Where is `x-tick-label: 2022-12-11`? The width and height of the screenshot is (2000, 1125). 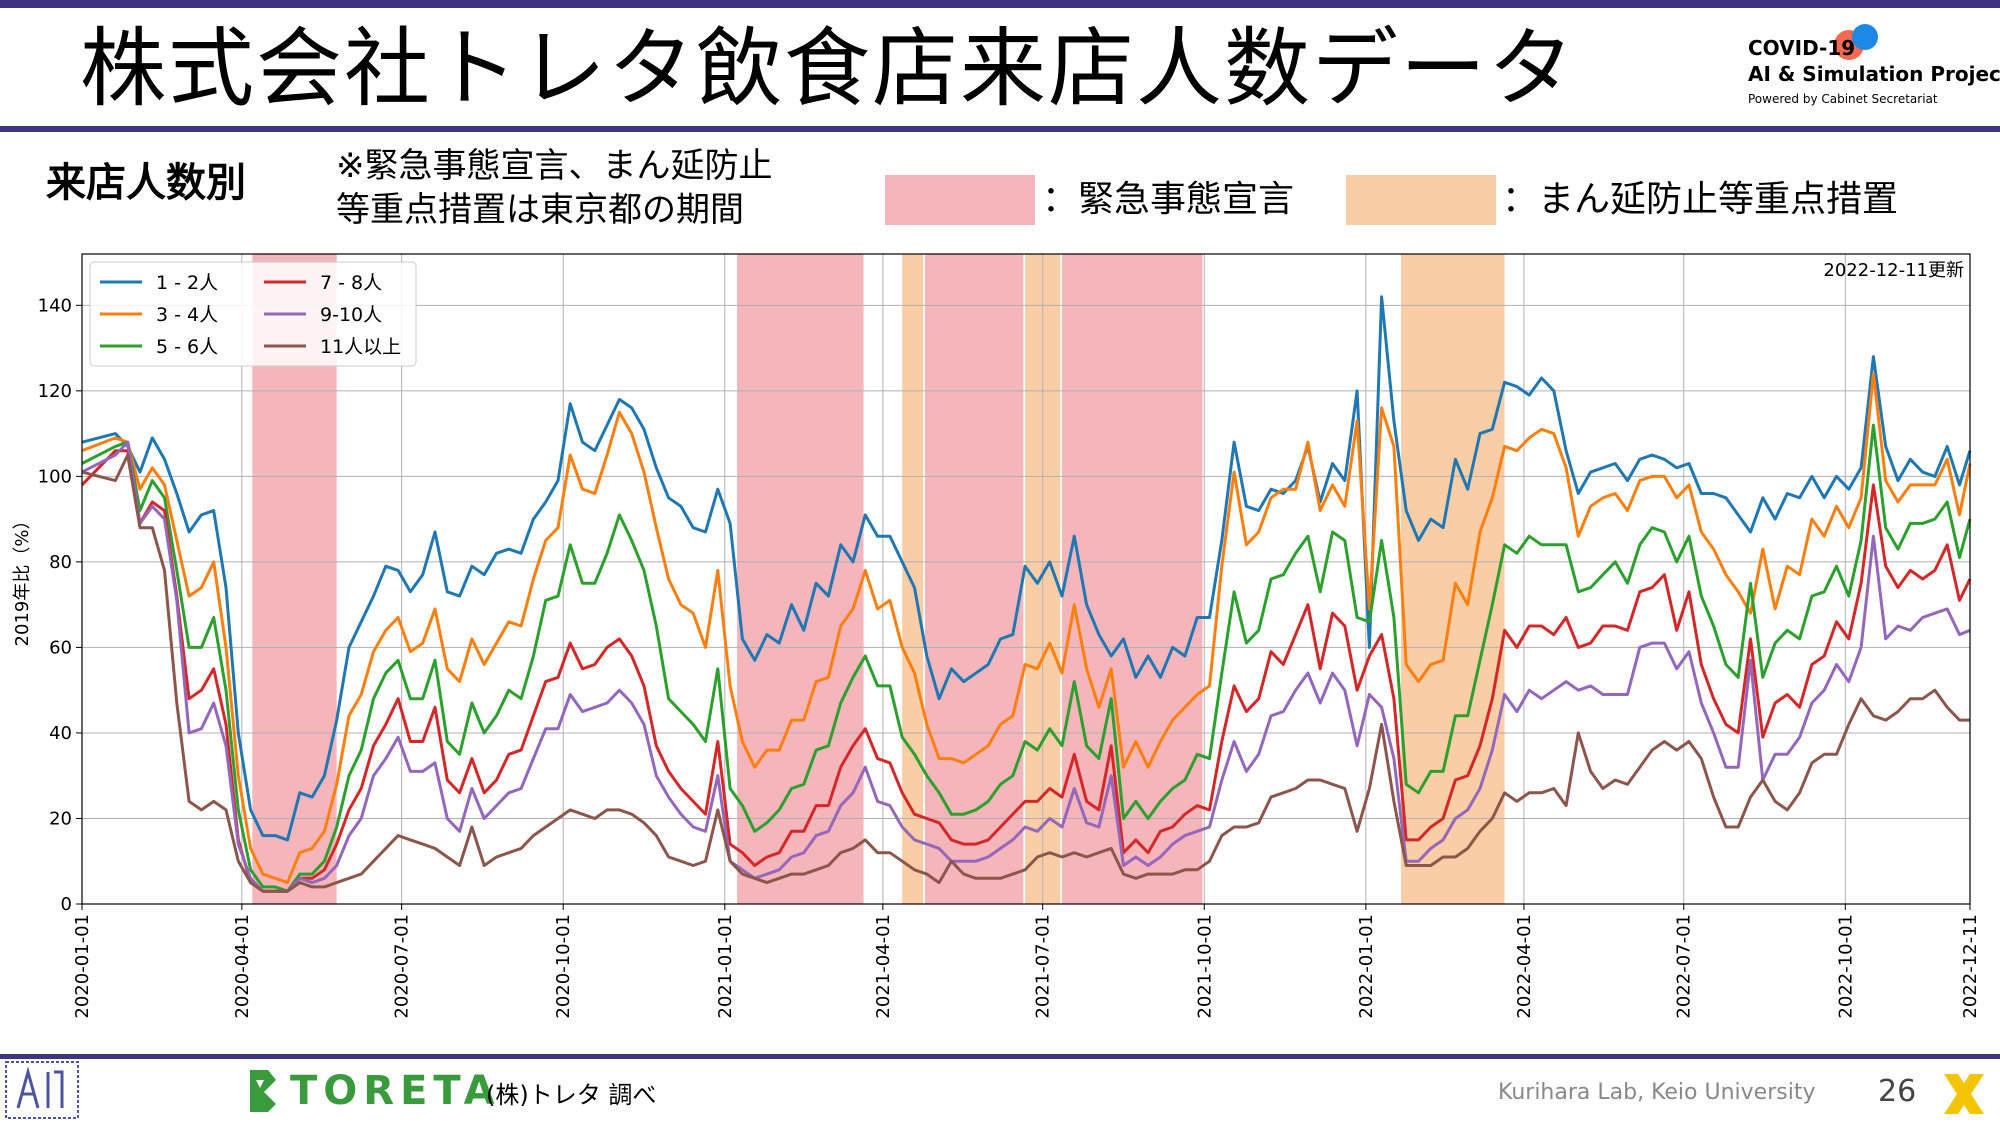
x-tick-label: 2022-12-11 is located at coordinates (1970, 966).